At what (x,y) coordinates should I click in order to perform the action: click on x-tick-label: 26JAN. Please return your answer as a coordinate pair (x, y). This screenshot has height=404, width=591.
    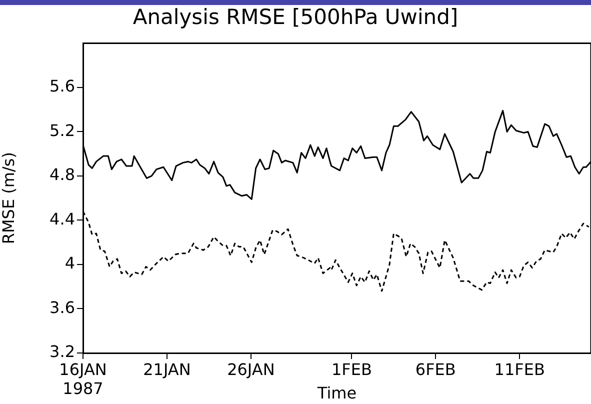
    Looking at the image, I should click on (251, 369).